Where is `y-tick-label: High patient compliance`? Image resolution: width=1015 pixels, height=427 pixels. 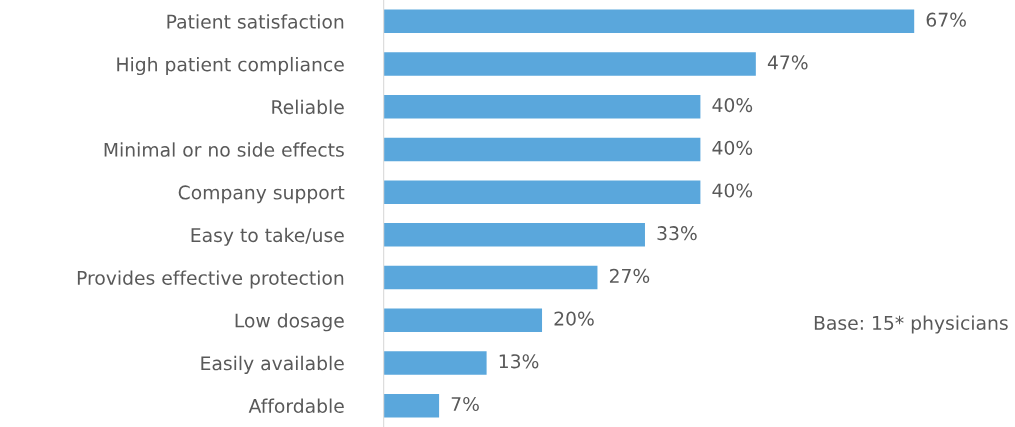 y-tick-label: High patient compliance is located at coordinates (230, 66).